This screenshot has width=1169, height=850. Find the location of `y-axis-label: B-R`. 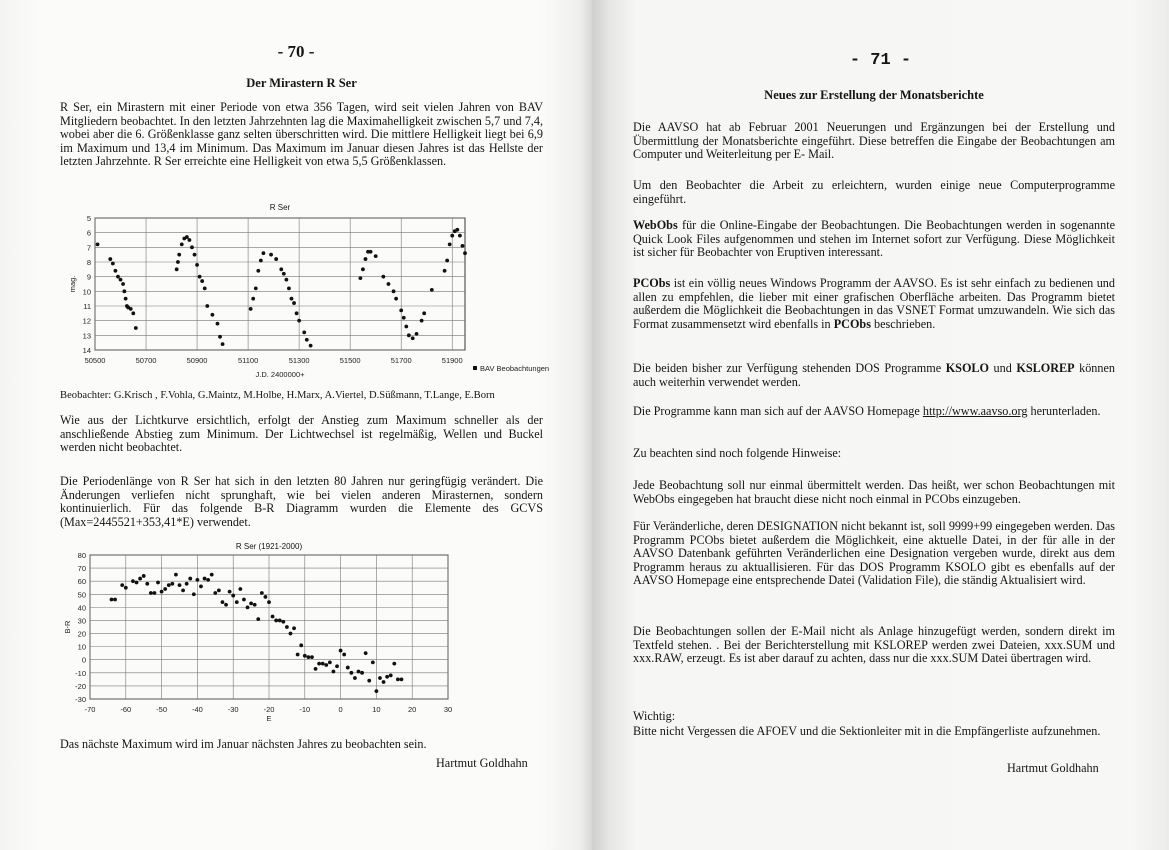

y-axis-label: B-R is located at coordinates (67, 627).